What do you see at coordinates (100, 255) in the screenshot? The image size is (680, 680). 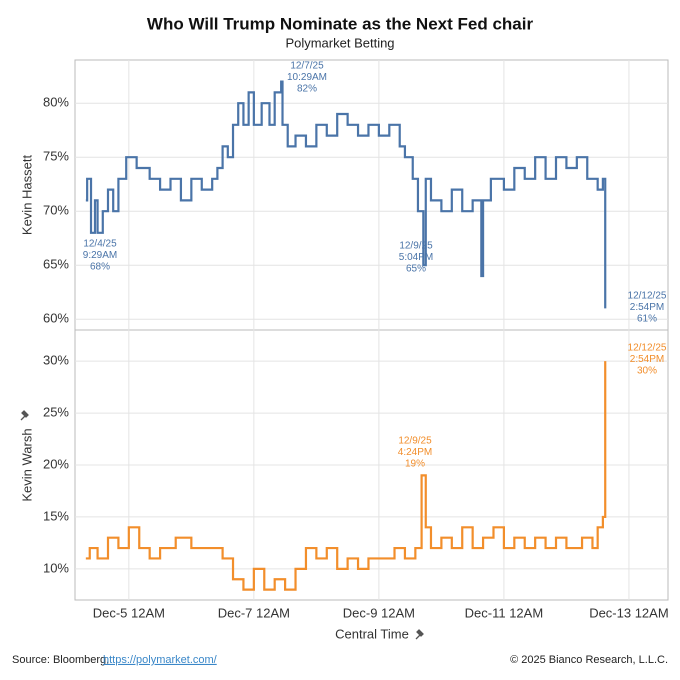 I see `annotation: 9:29AM` at bounding box center [100, 255].